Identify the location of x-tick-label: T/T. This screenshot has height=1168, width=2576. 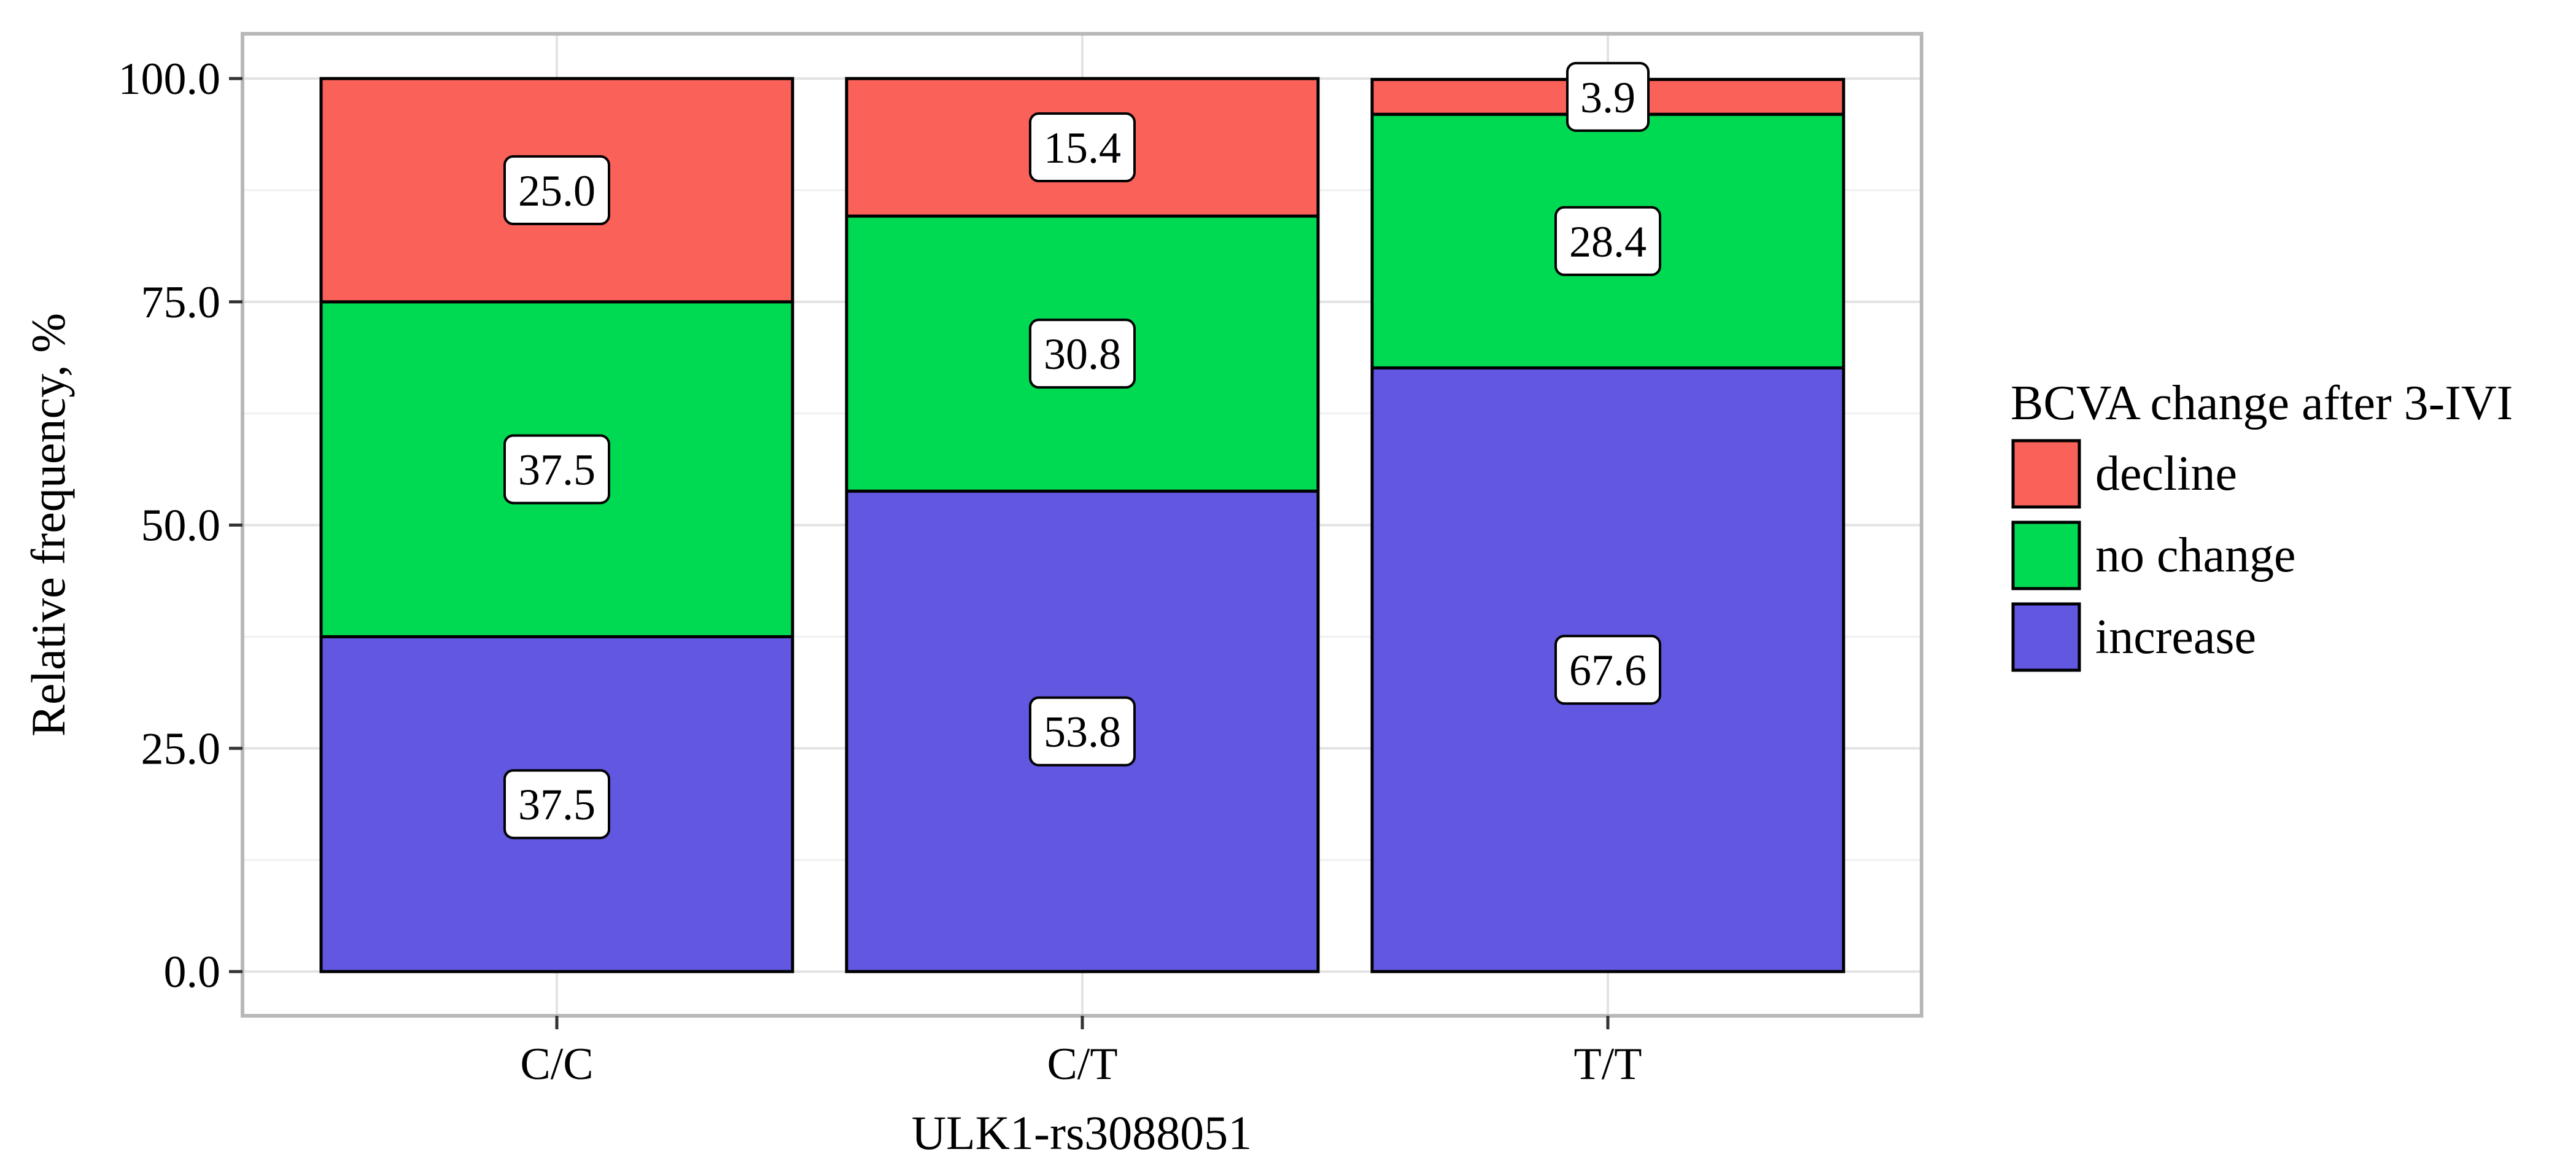
(1608, 1064).